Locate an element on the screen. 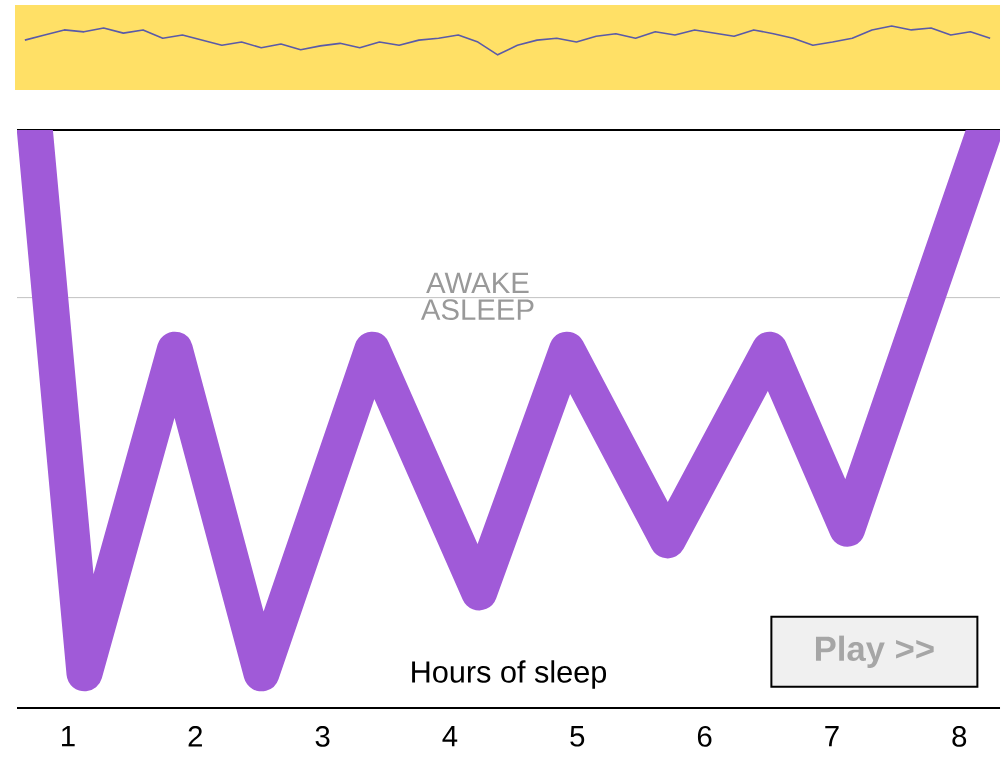  x-tick-label: 5 is located at coordinates (577, 736).